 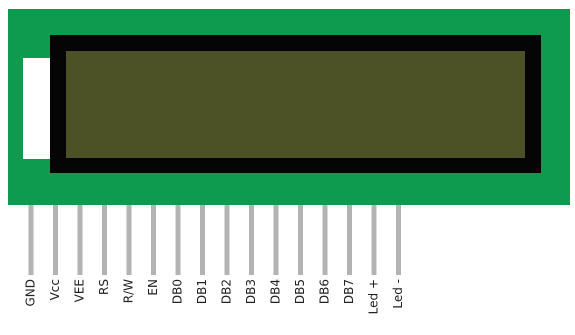 I want to click on pin-label-9: DB3, so click(x=251, y=291).